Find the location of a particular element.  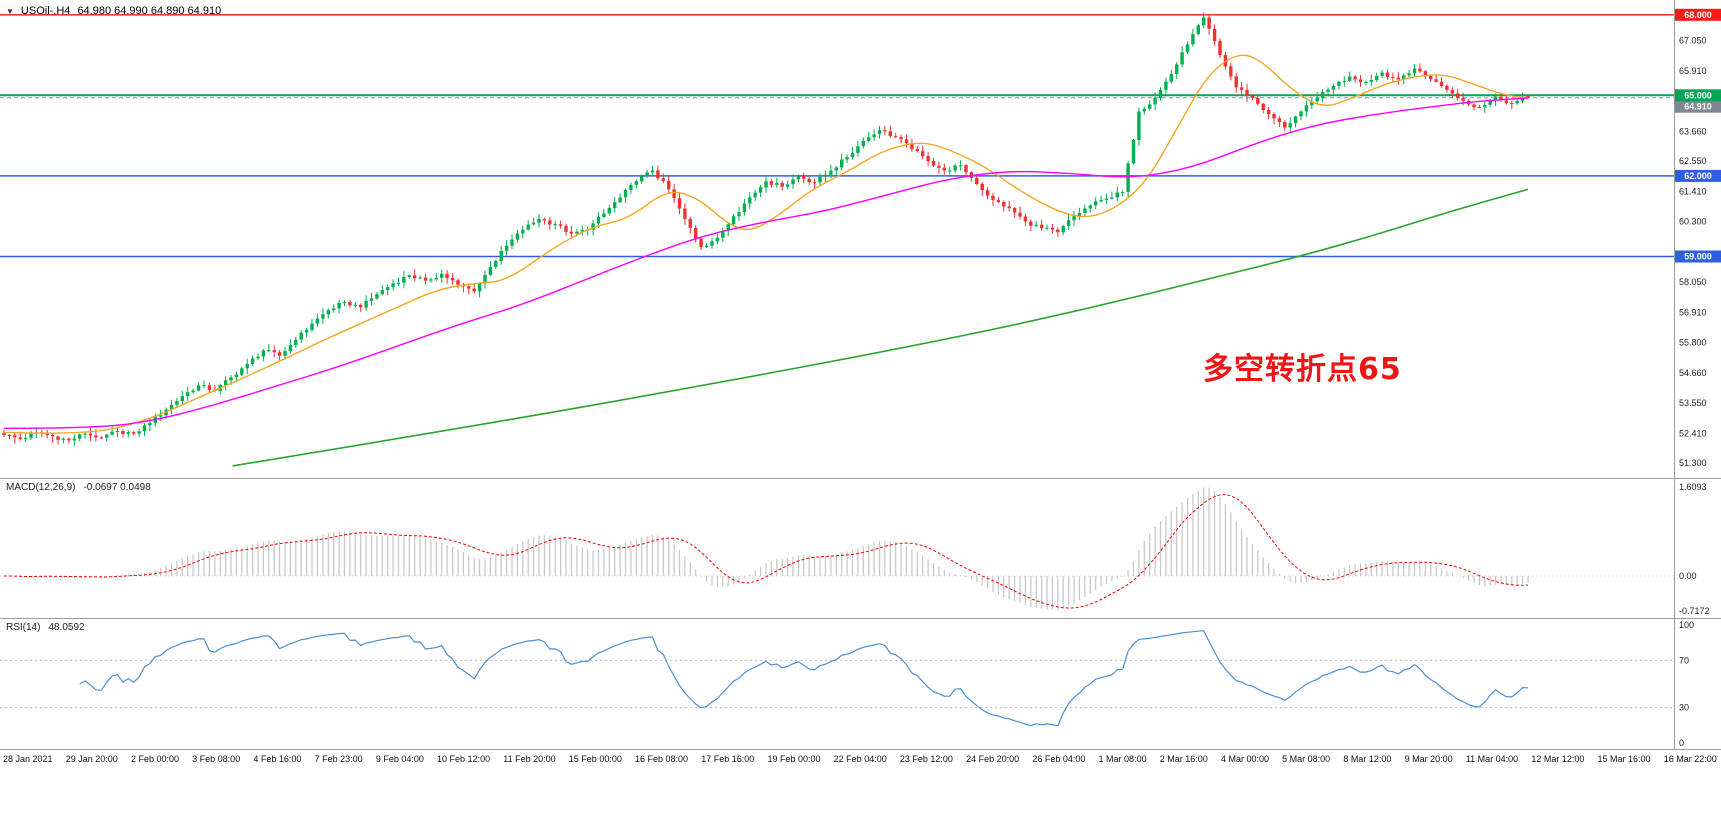

time-axis-label: 16 Feb 08:00 is located at coordinates (662, 759).